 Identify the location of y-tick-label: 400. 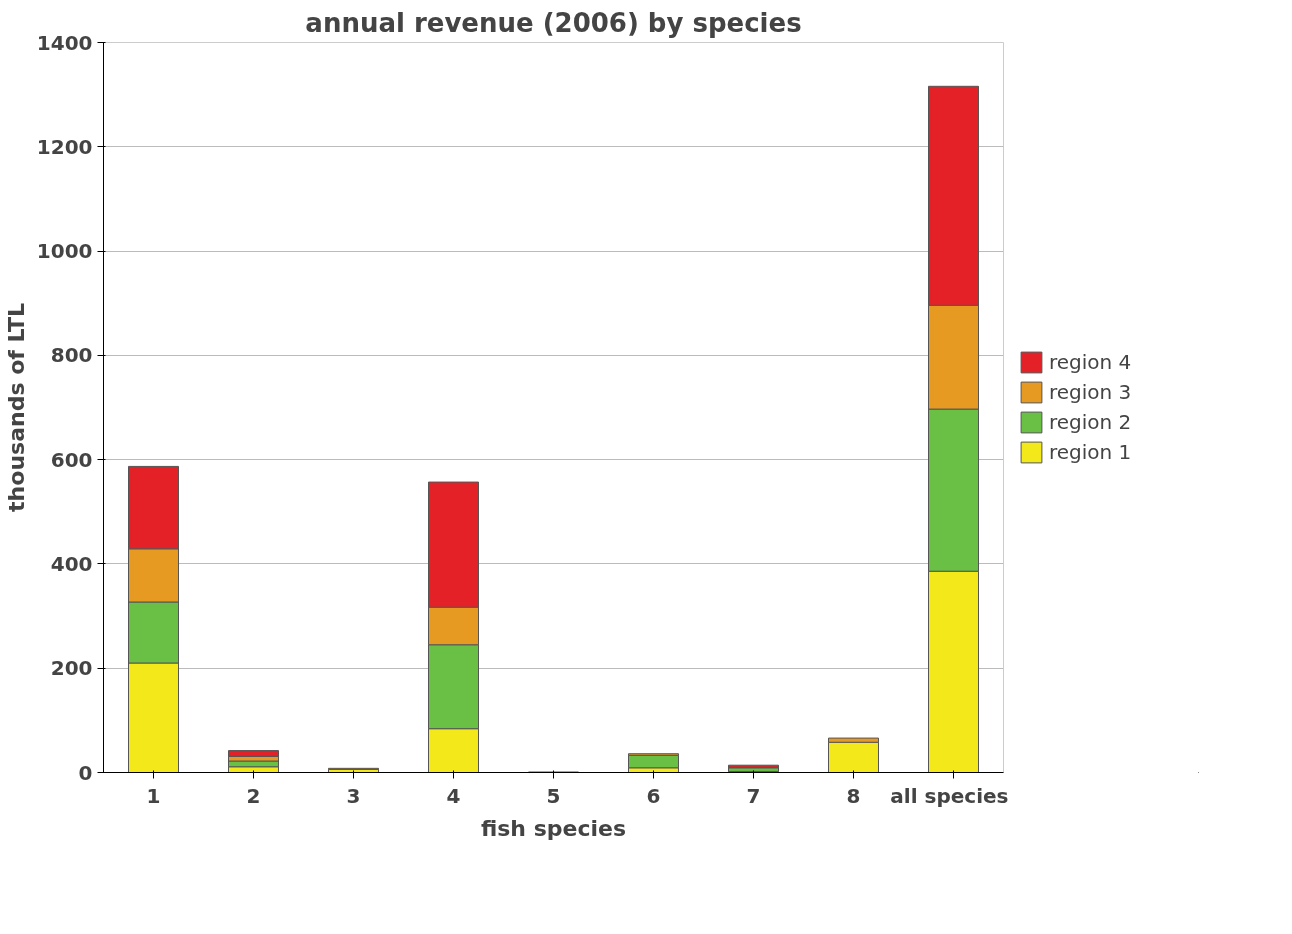
(71, 563).